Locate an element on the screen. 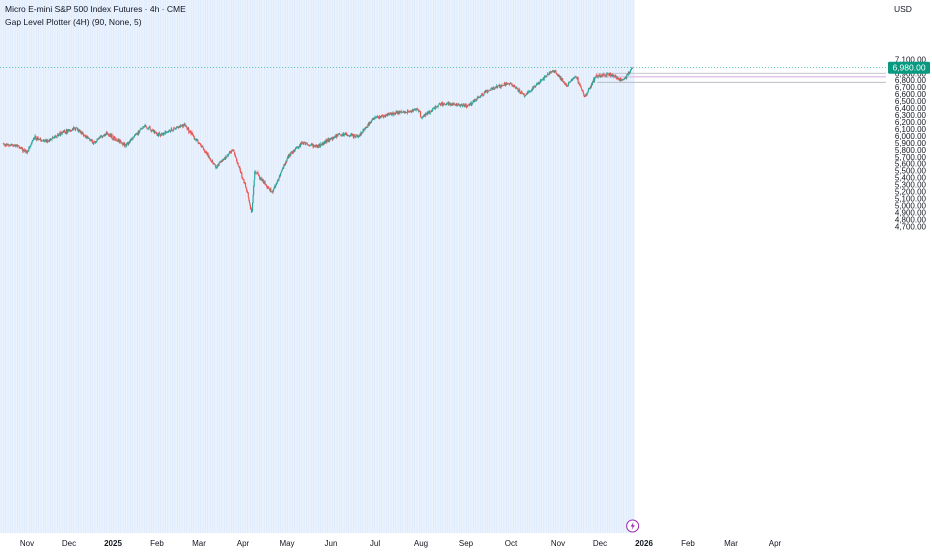 This screenshot has height=555, width=932. y-tick-label-16: 6,300.00 is located at coordinates (911, 115).